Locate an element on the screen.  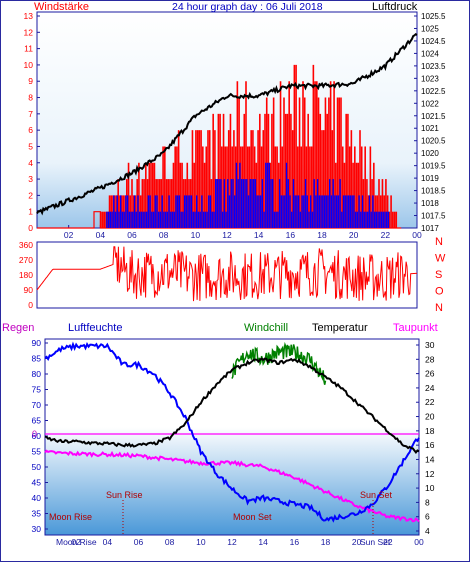
temperature-tick-label: 24 is located at coordinates (430, 388).